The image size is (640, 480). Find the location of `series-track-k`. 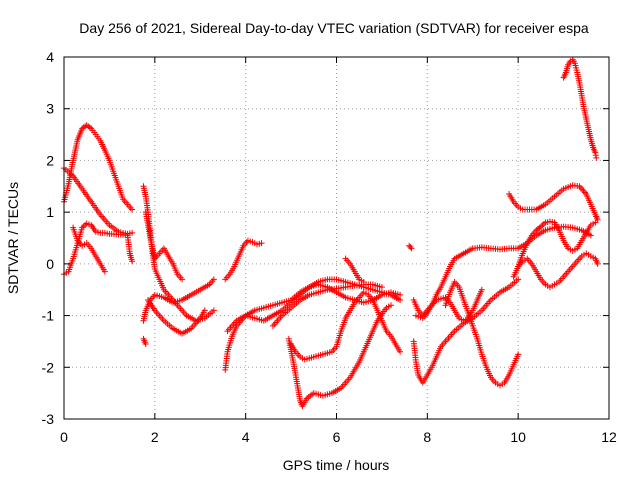

series-track-k is located at coordinates (314, 308).